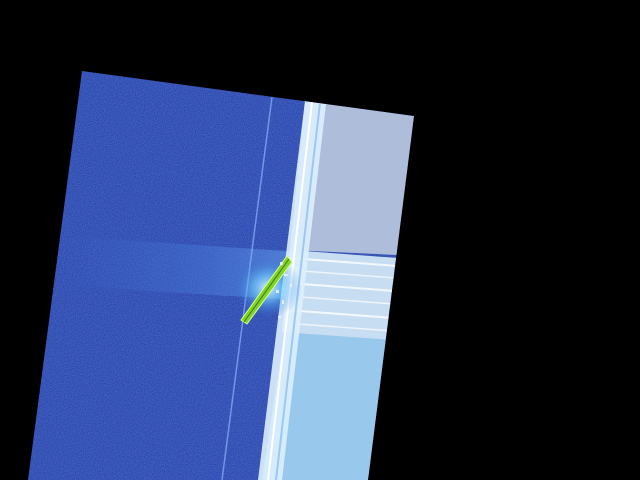  I want to click on junction-band, so click(340, 295).